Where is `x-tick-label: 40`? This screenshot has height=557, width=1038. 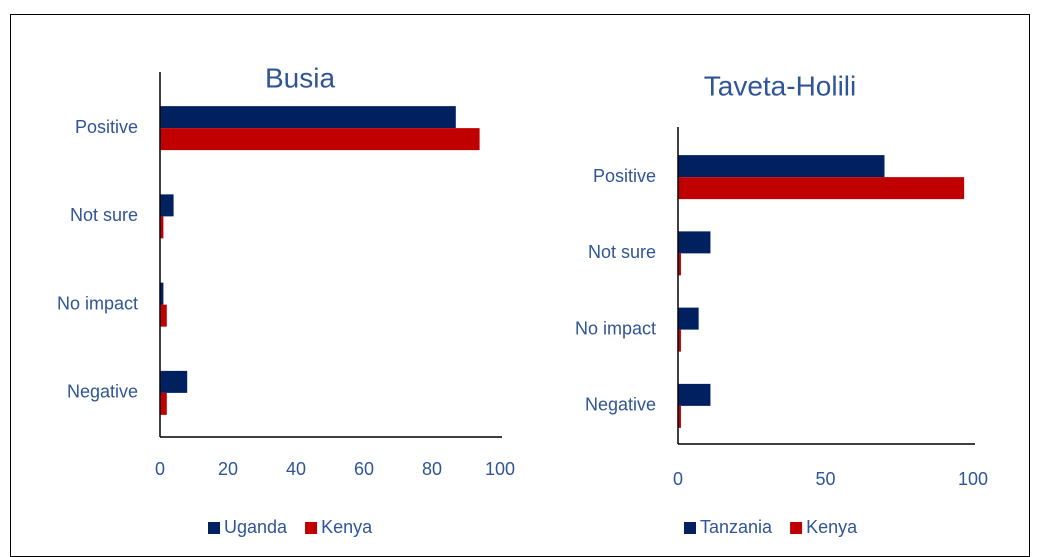 x-tick-label: 40 is located at coordinates (296, 469).